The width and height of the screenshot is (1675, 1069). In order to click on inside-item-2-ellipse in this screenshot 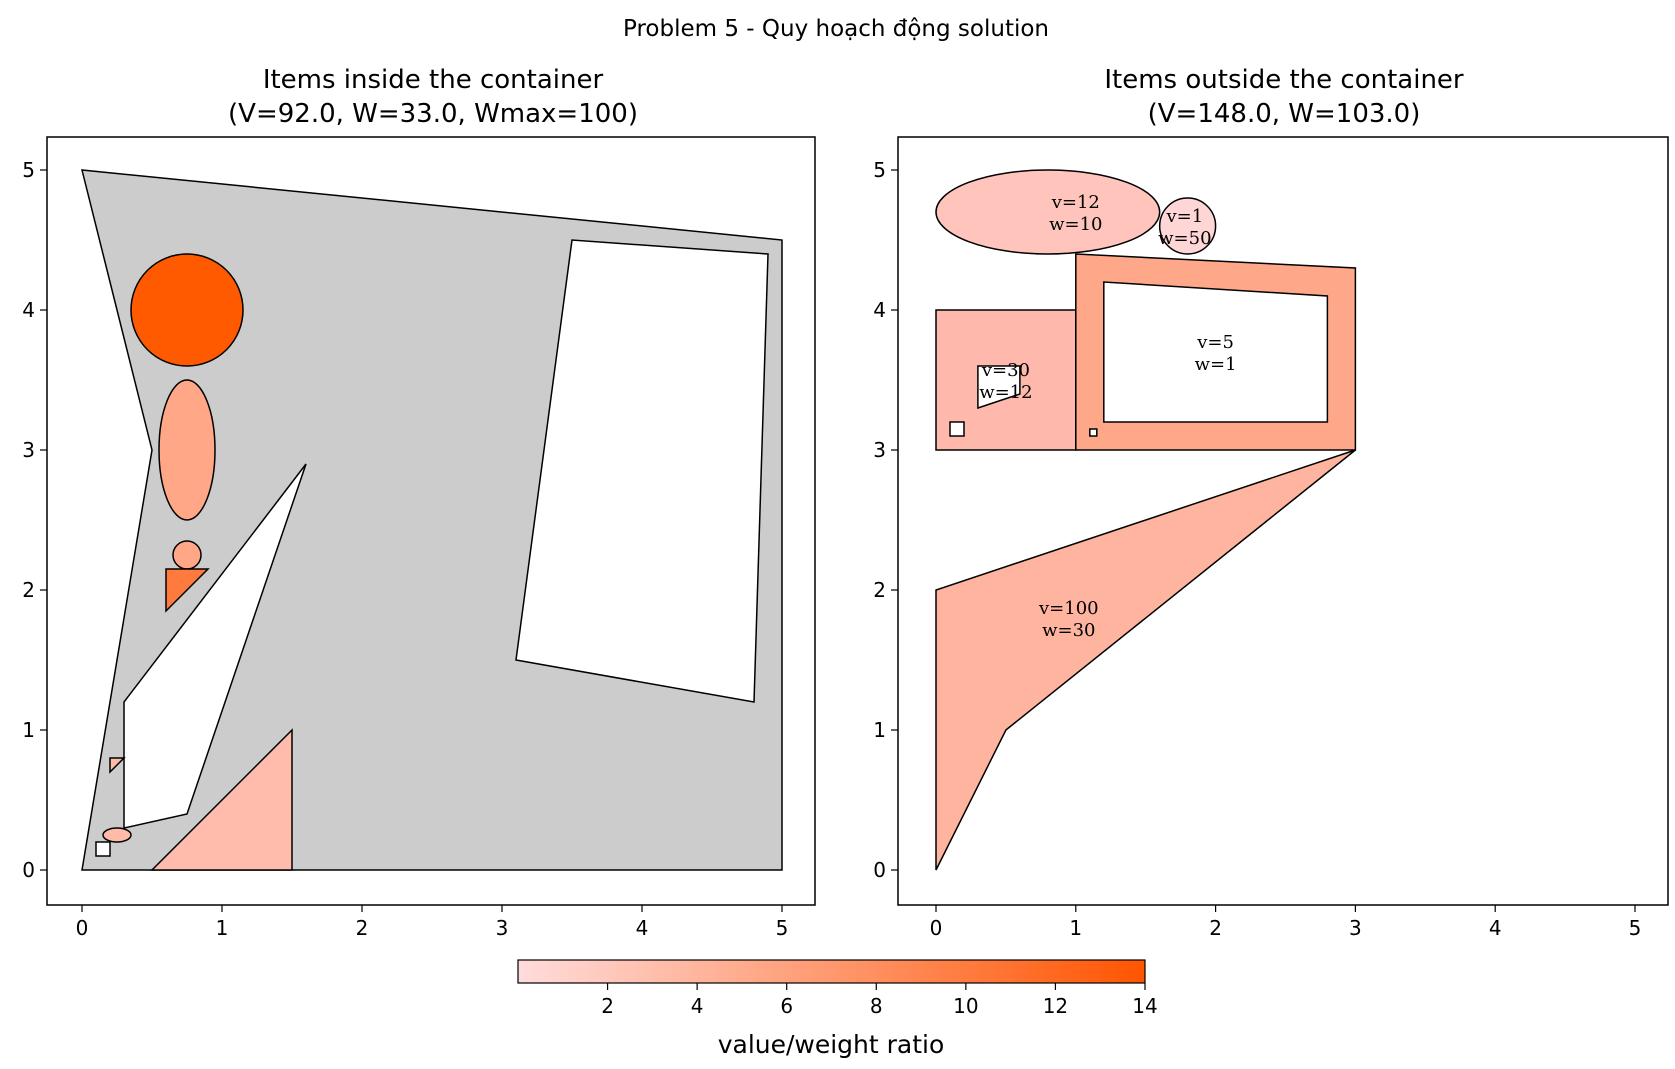, I will do `click(187, 450)`.